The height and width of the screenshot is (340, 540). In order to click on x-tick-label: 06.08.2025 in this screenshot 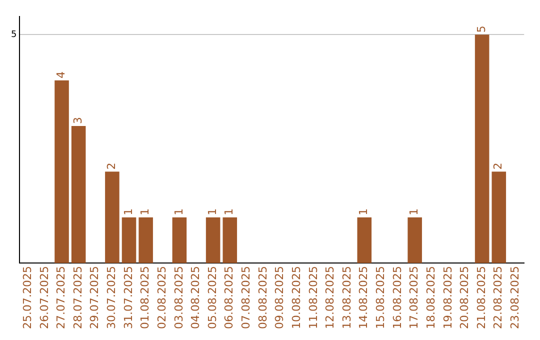, I will do `click(229, 298)`.